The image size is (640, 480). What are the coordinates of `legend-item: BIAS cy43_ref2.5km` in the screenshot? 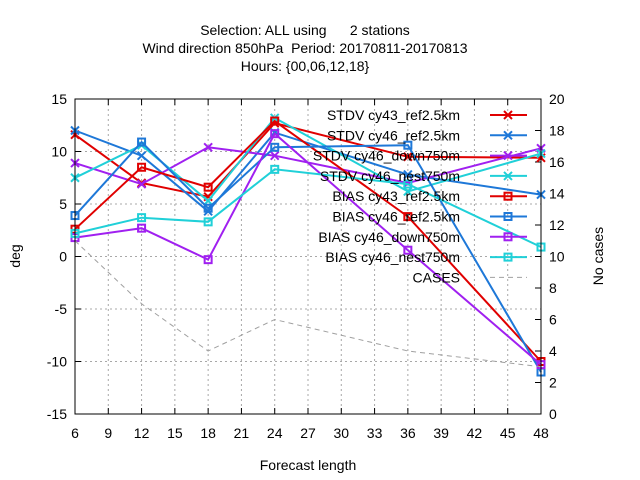 It's located at (429, 196).